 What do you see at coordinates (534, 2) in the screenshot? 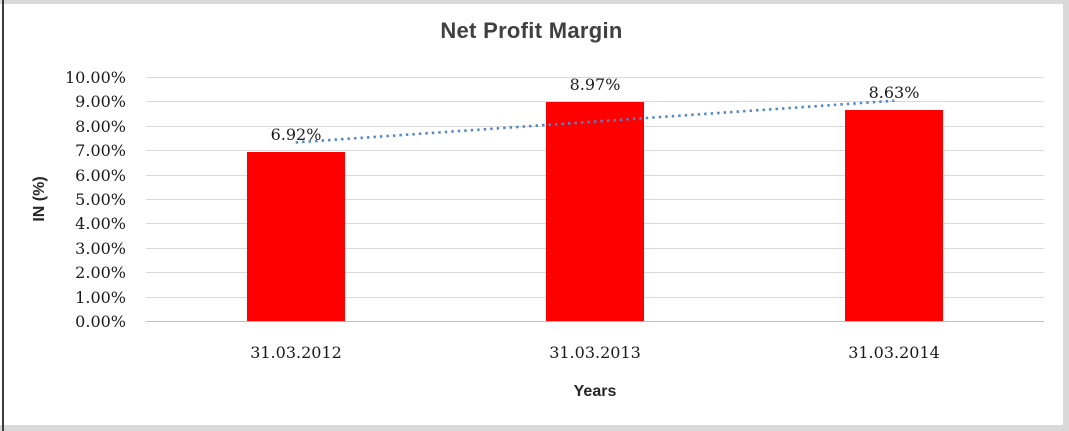
I see `frame-edge-top` at bounding box center [534, 2].